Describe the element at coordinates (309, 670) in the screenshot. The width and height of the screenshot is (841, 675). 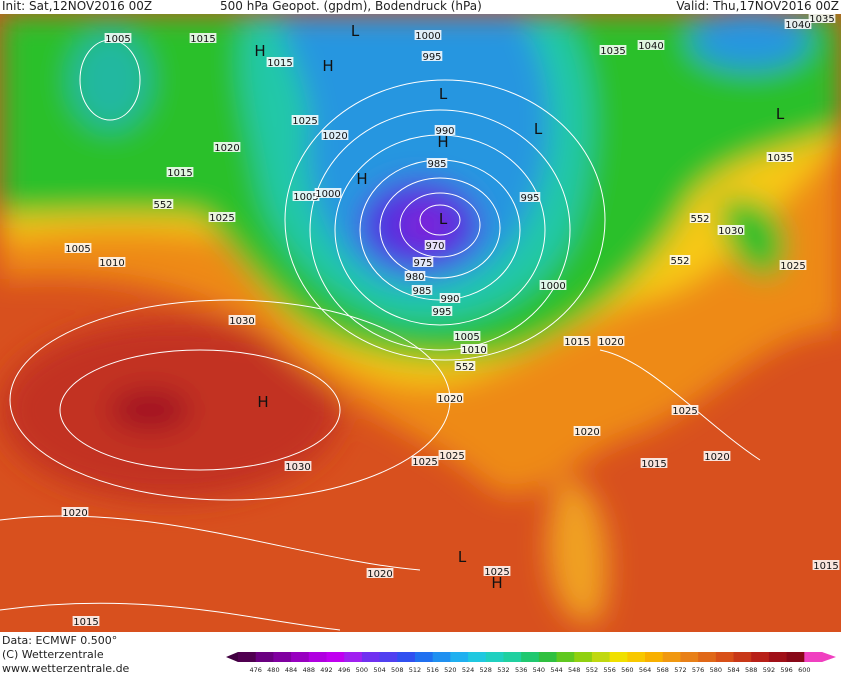
I see `colorbar-label: 488` at that location.